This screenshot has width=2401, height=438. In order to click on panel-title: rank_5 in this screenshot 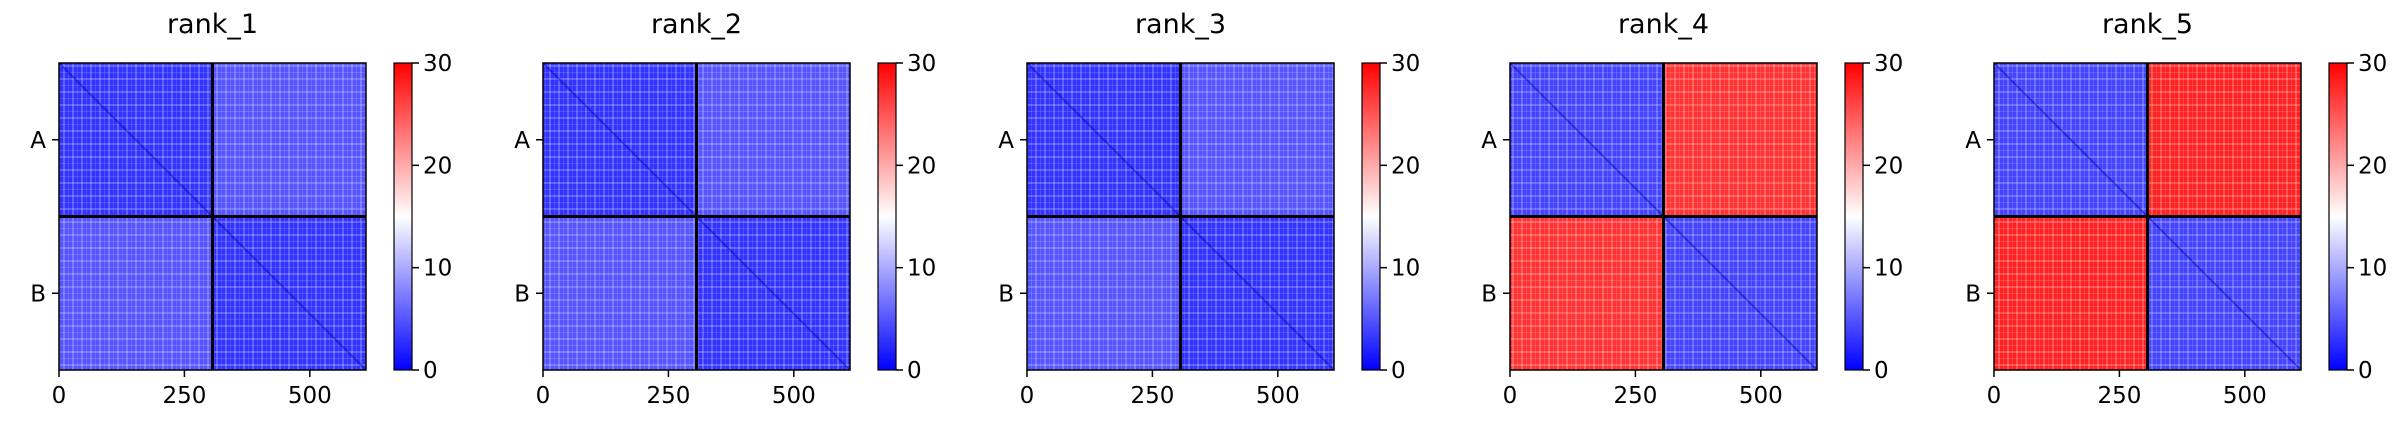, I will do `click(2147, 24)`.